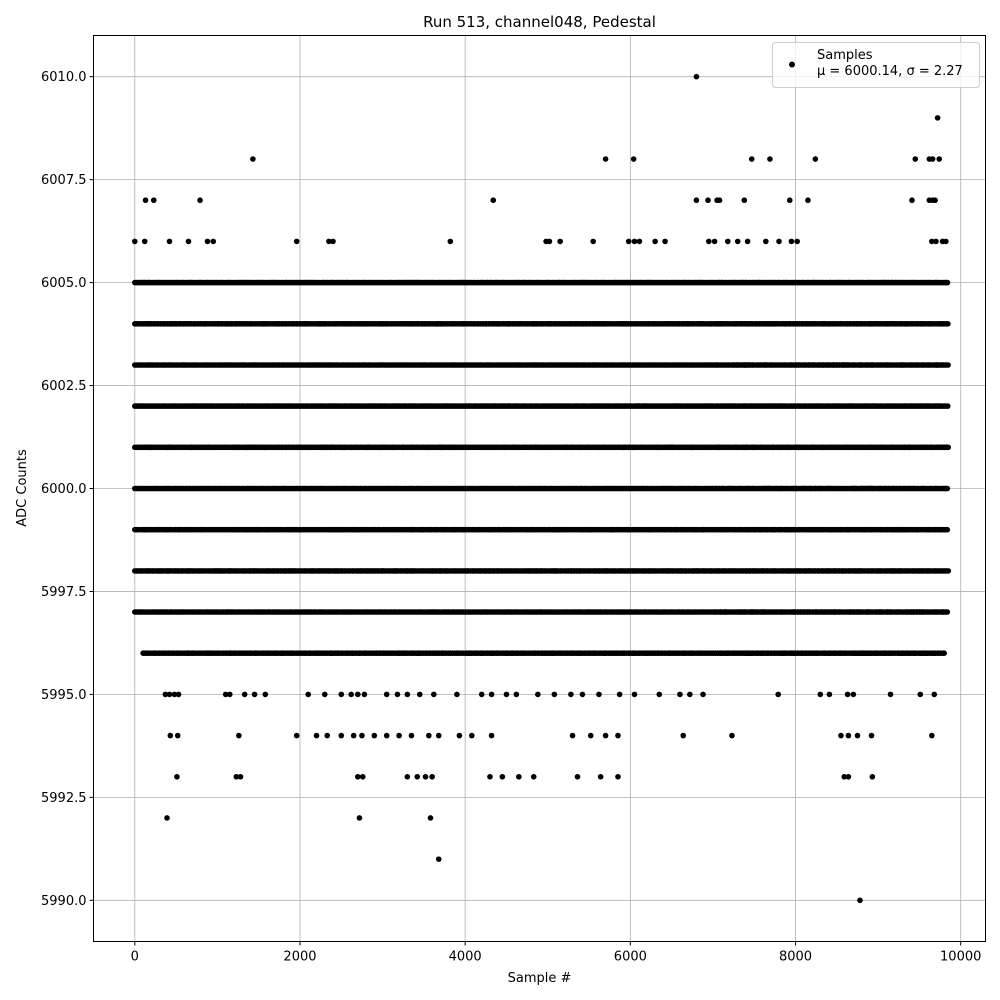 Image resolution: width=1000 pixels, height=1000 pixels. What do you see at coordinates (792, 64) in the screenshot?
I see `legend-marker` at bounding box center [792, 64].